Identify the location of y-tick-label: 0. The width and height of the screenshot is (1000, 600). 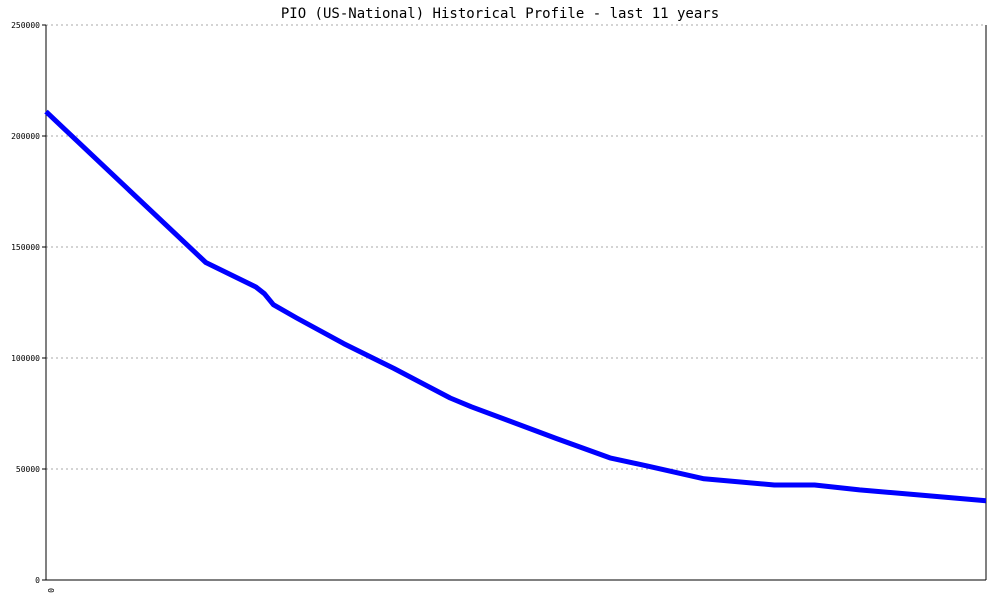
(37, 580).